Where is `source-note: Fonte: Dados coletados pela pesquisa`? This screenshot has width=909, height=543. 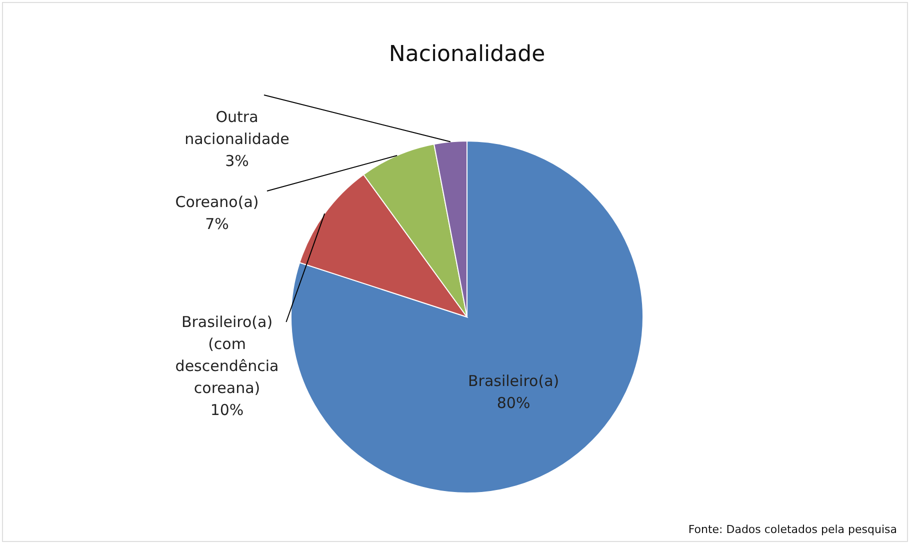
source-note: Fonte: Dados coletados pela pesquisa is located at coordinates (792, 529).